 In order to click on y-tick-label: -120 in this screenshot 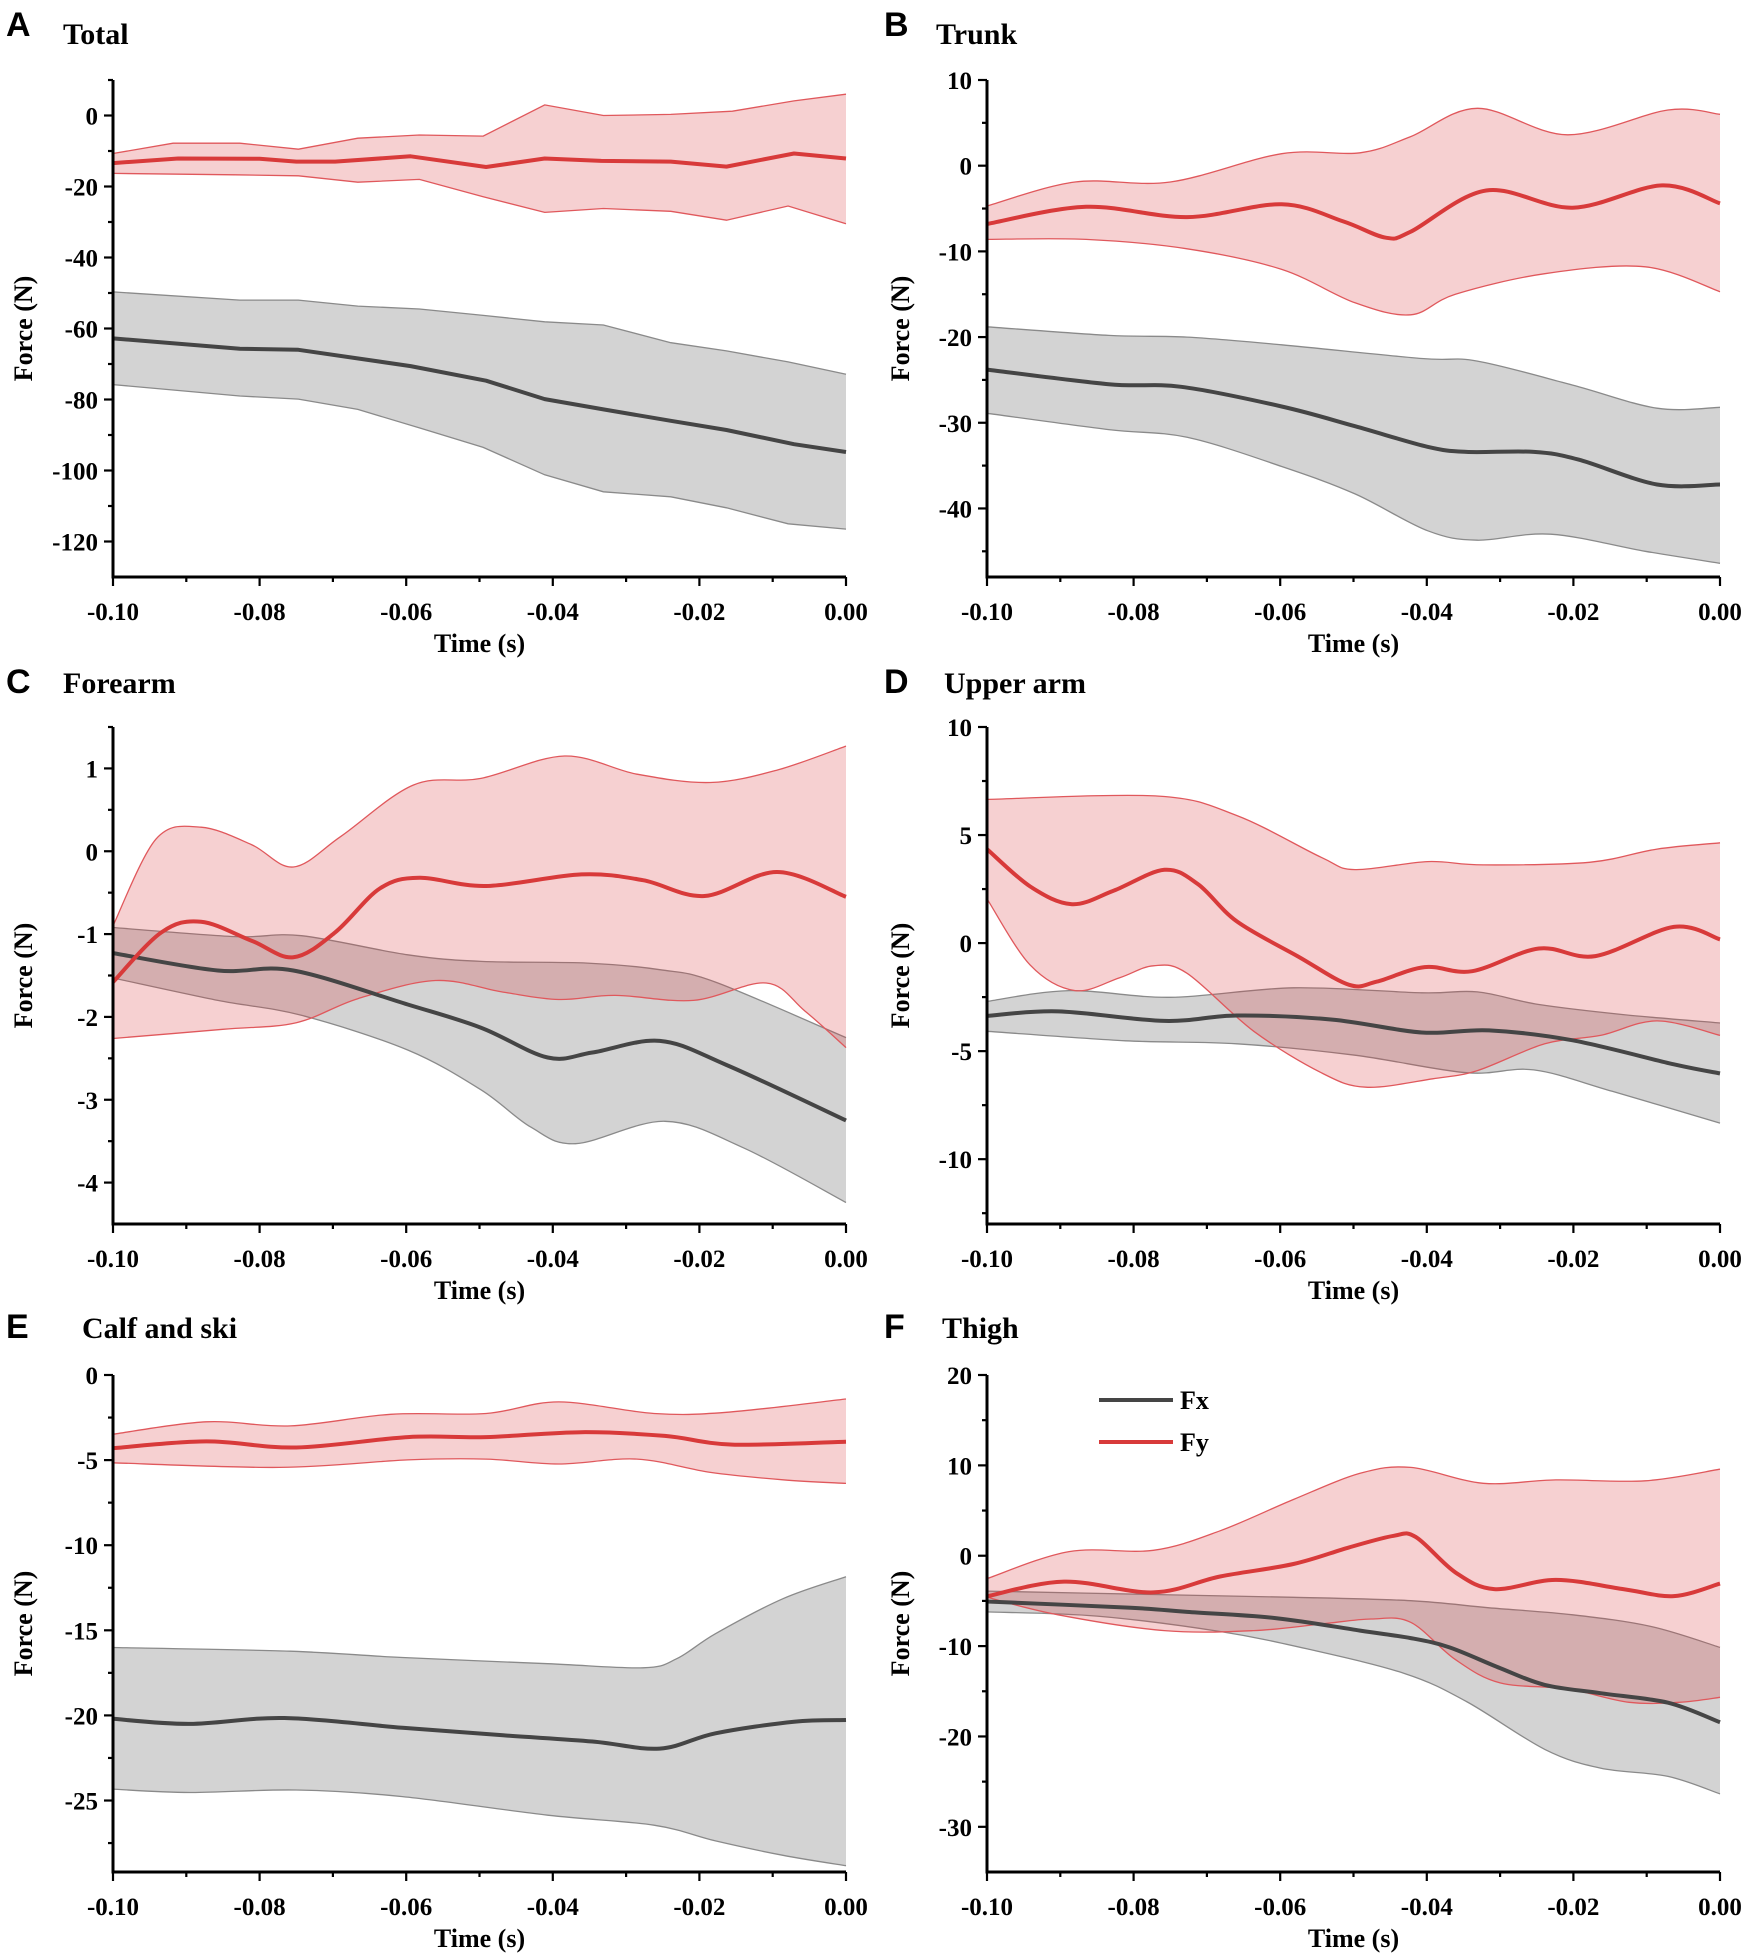, I will do `click(75, 543)`.